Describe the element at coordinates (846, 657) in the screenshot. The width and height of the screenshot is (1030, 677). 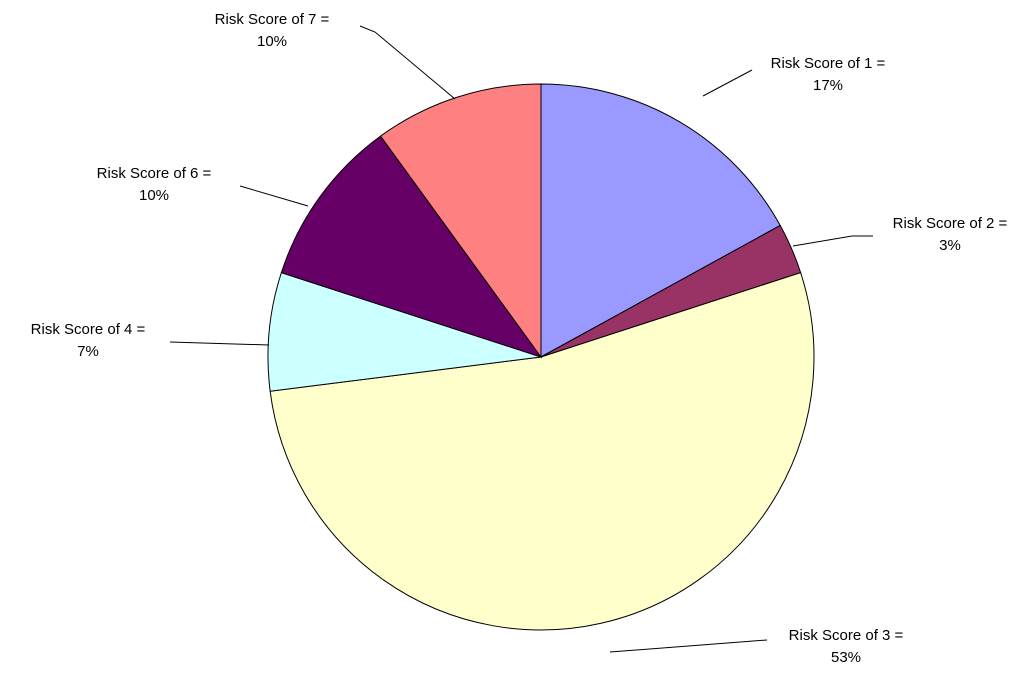
I see `slice-percent-3: 53%` at that location.